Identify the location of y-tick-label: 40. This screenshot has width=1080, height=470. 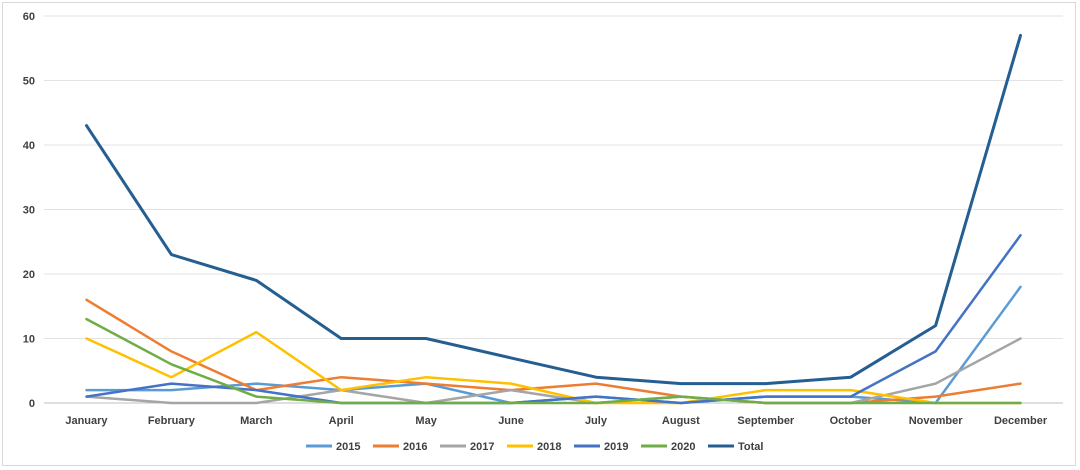
(29, 146).